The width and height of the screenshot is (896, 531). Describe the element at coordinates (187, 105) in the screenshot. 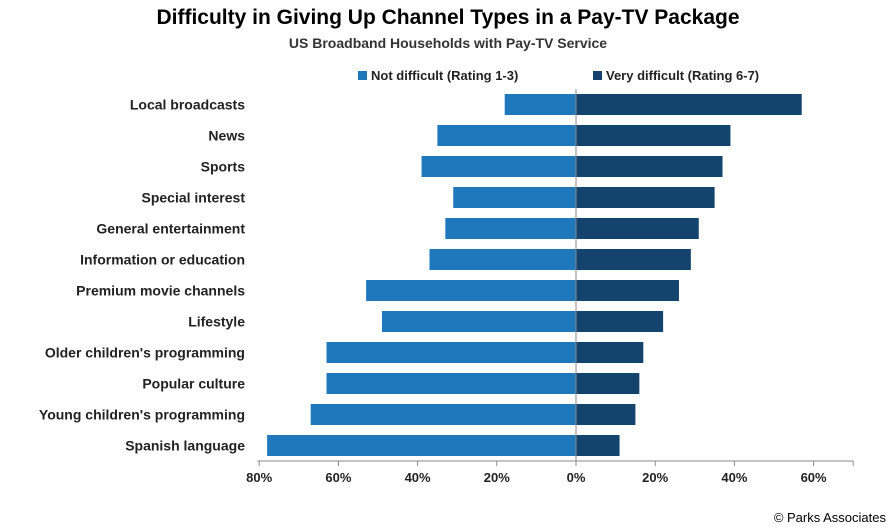

I see `category-label: Local broadcasts` at that location.